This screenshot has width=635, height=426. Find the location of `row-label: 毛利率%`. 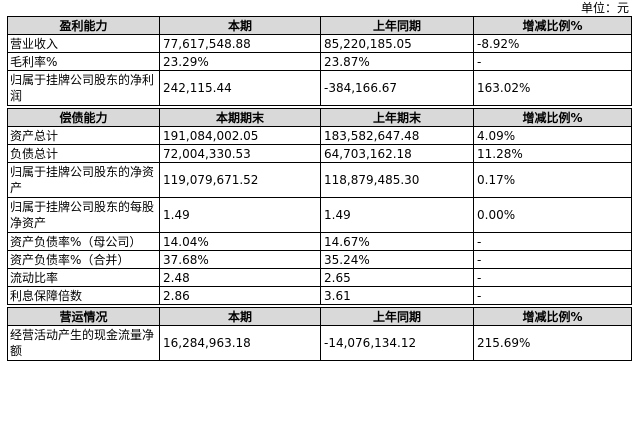

row-label: 毛利率% is located at coordinates (83, 61).